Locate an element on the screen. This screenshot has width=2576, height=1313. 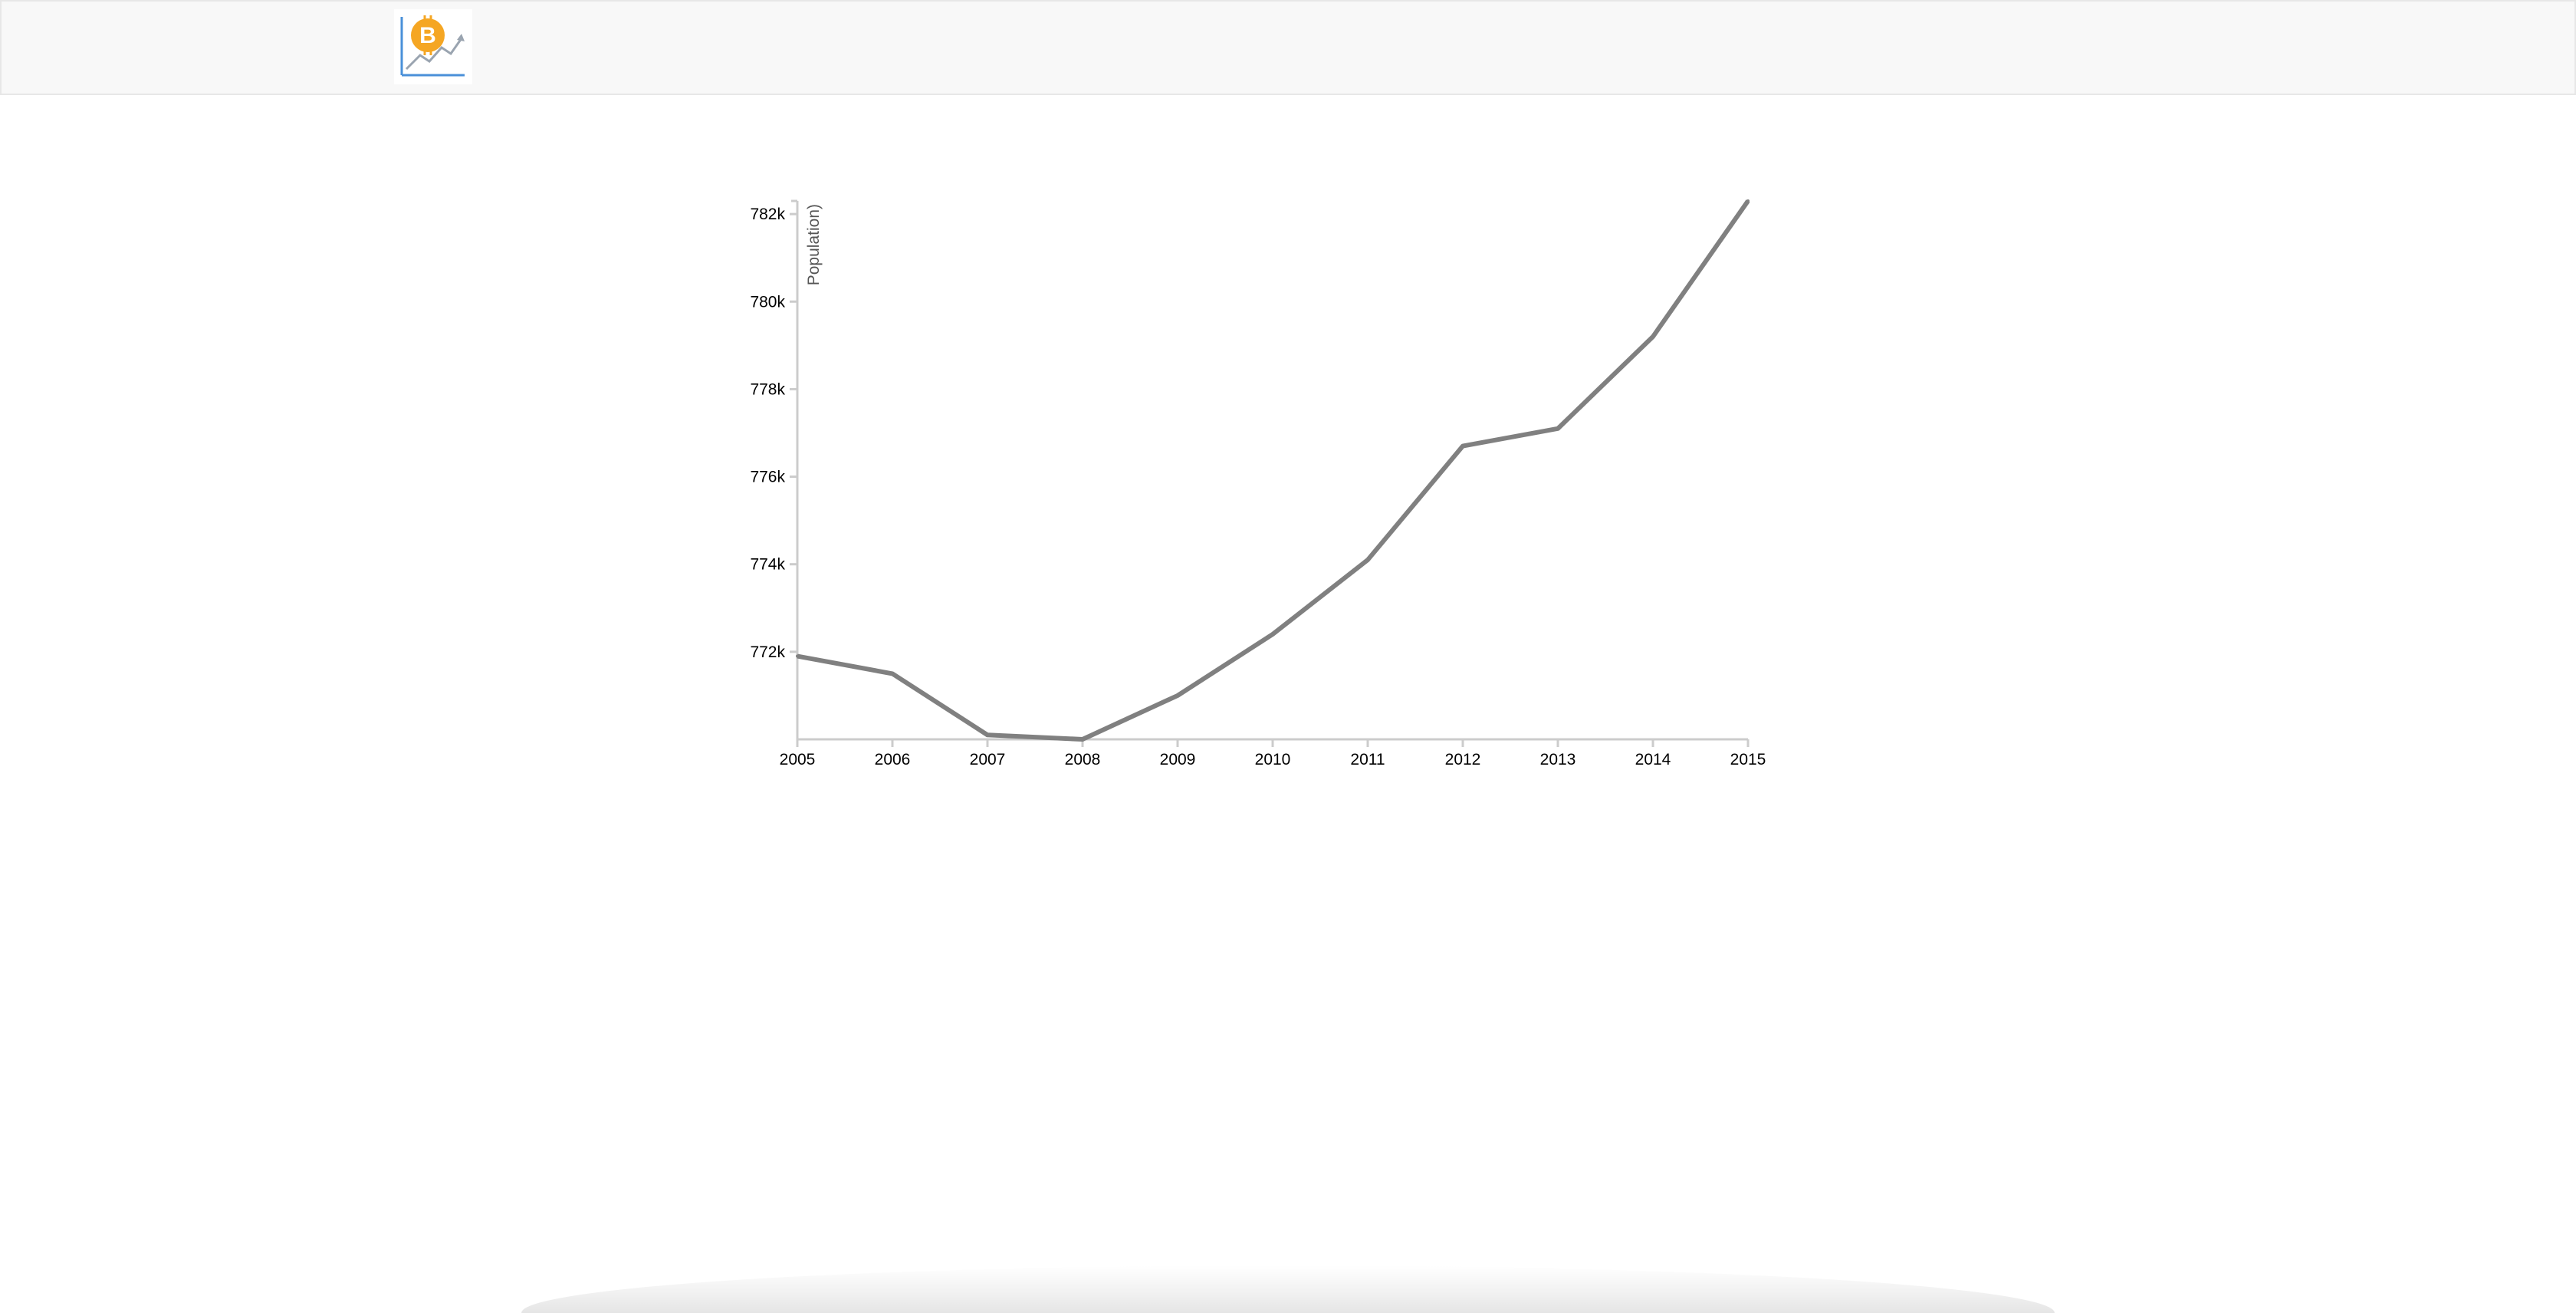
bitcoin-chart-icon: B is located at coordinates (433, 46).